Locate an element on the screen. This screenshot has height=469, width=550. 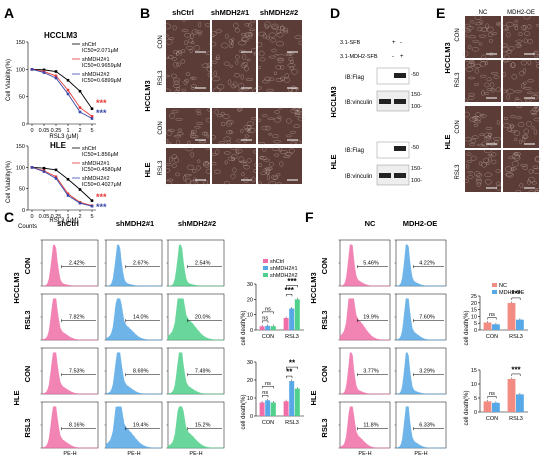
x-axis-label: PE-H is located at coordinates (133, 454).